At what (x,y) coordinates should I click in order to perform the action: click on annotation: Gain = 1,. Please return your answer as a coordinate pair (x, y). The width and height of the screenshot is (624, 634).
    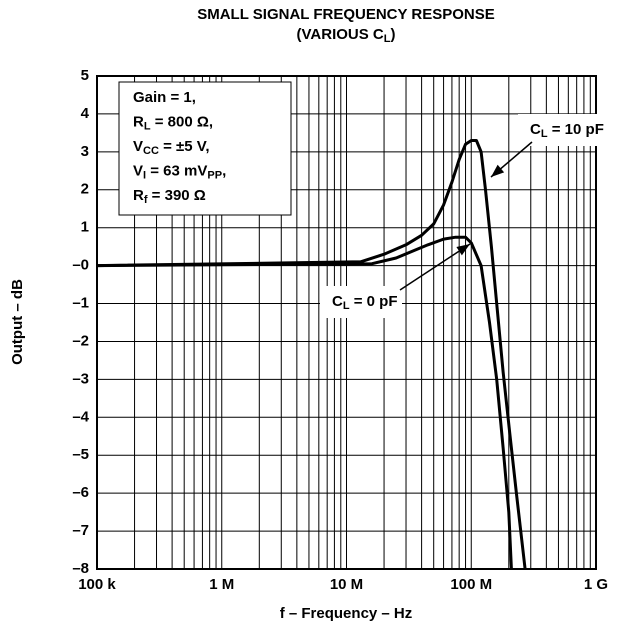
    Looking at the image, I should click on (164, 97).